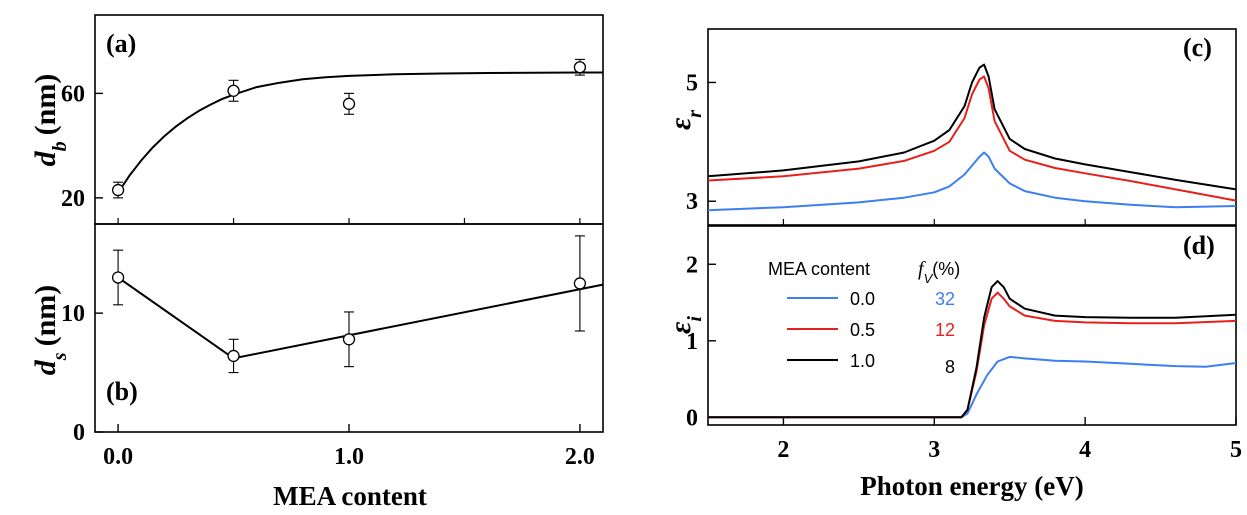 The height and width of the screenshot is (515, 1247). Describe the element at coordinates (695, 319) in the screenshot. I see `panel-d-ylabel-sub: i` at that location.